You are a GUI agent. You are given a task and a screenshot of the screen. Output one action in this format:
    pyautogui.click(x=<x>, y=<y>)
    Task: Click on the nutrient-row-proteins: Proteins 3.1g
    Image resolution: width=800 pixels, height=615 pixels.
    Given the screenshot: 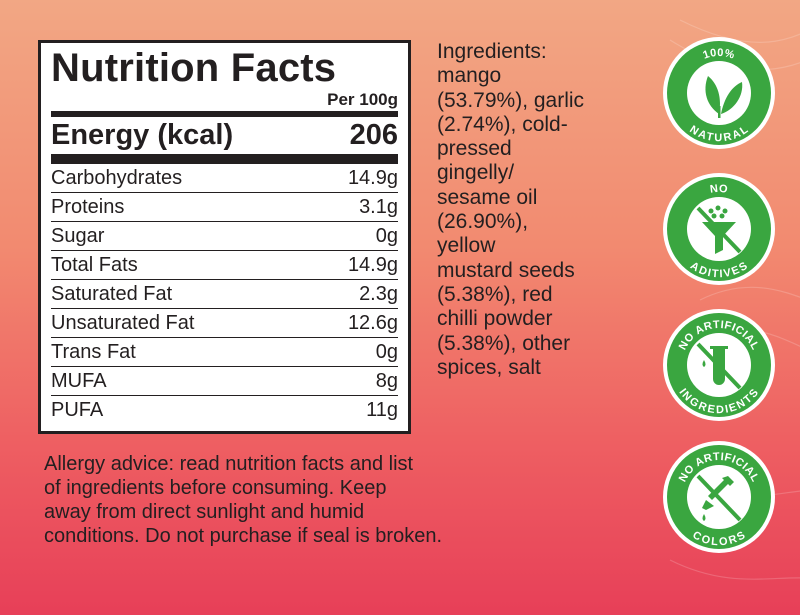 What is the action you would take?
    pyautogui.click(x=224, y=207)
    